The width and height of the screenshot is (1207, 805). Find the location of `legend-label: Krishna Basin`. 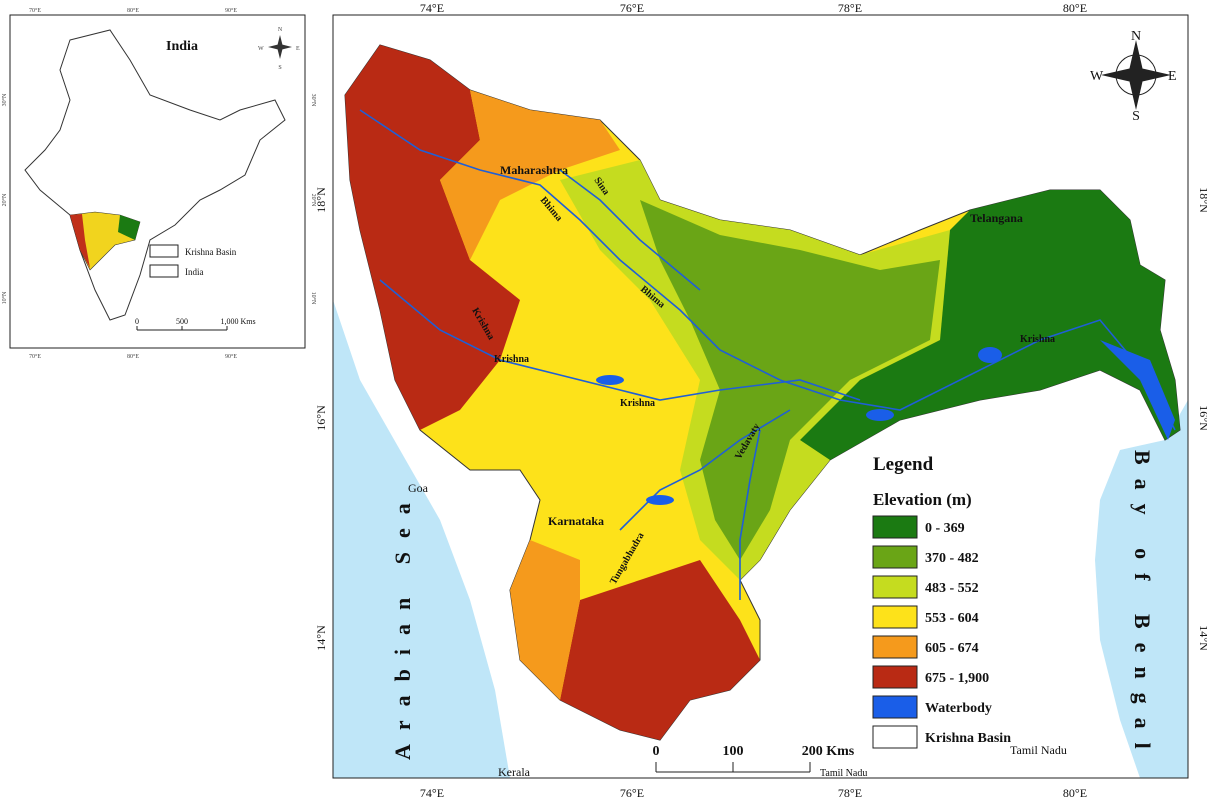

legend-label: Krishna Basin is located at coordinates (968, 738).